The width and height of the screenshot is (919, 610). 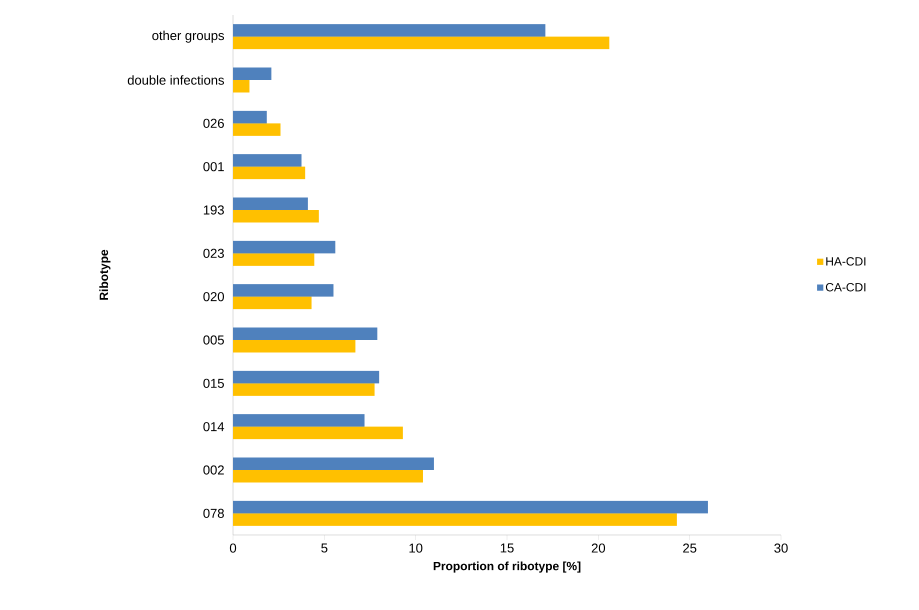 I want to click on x-tick-label: 5, so click(x=324, y=548).